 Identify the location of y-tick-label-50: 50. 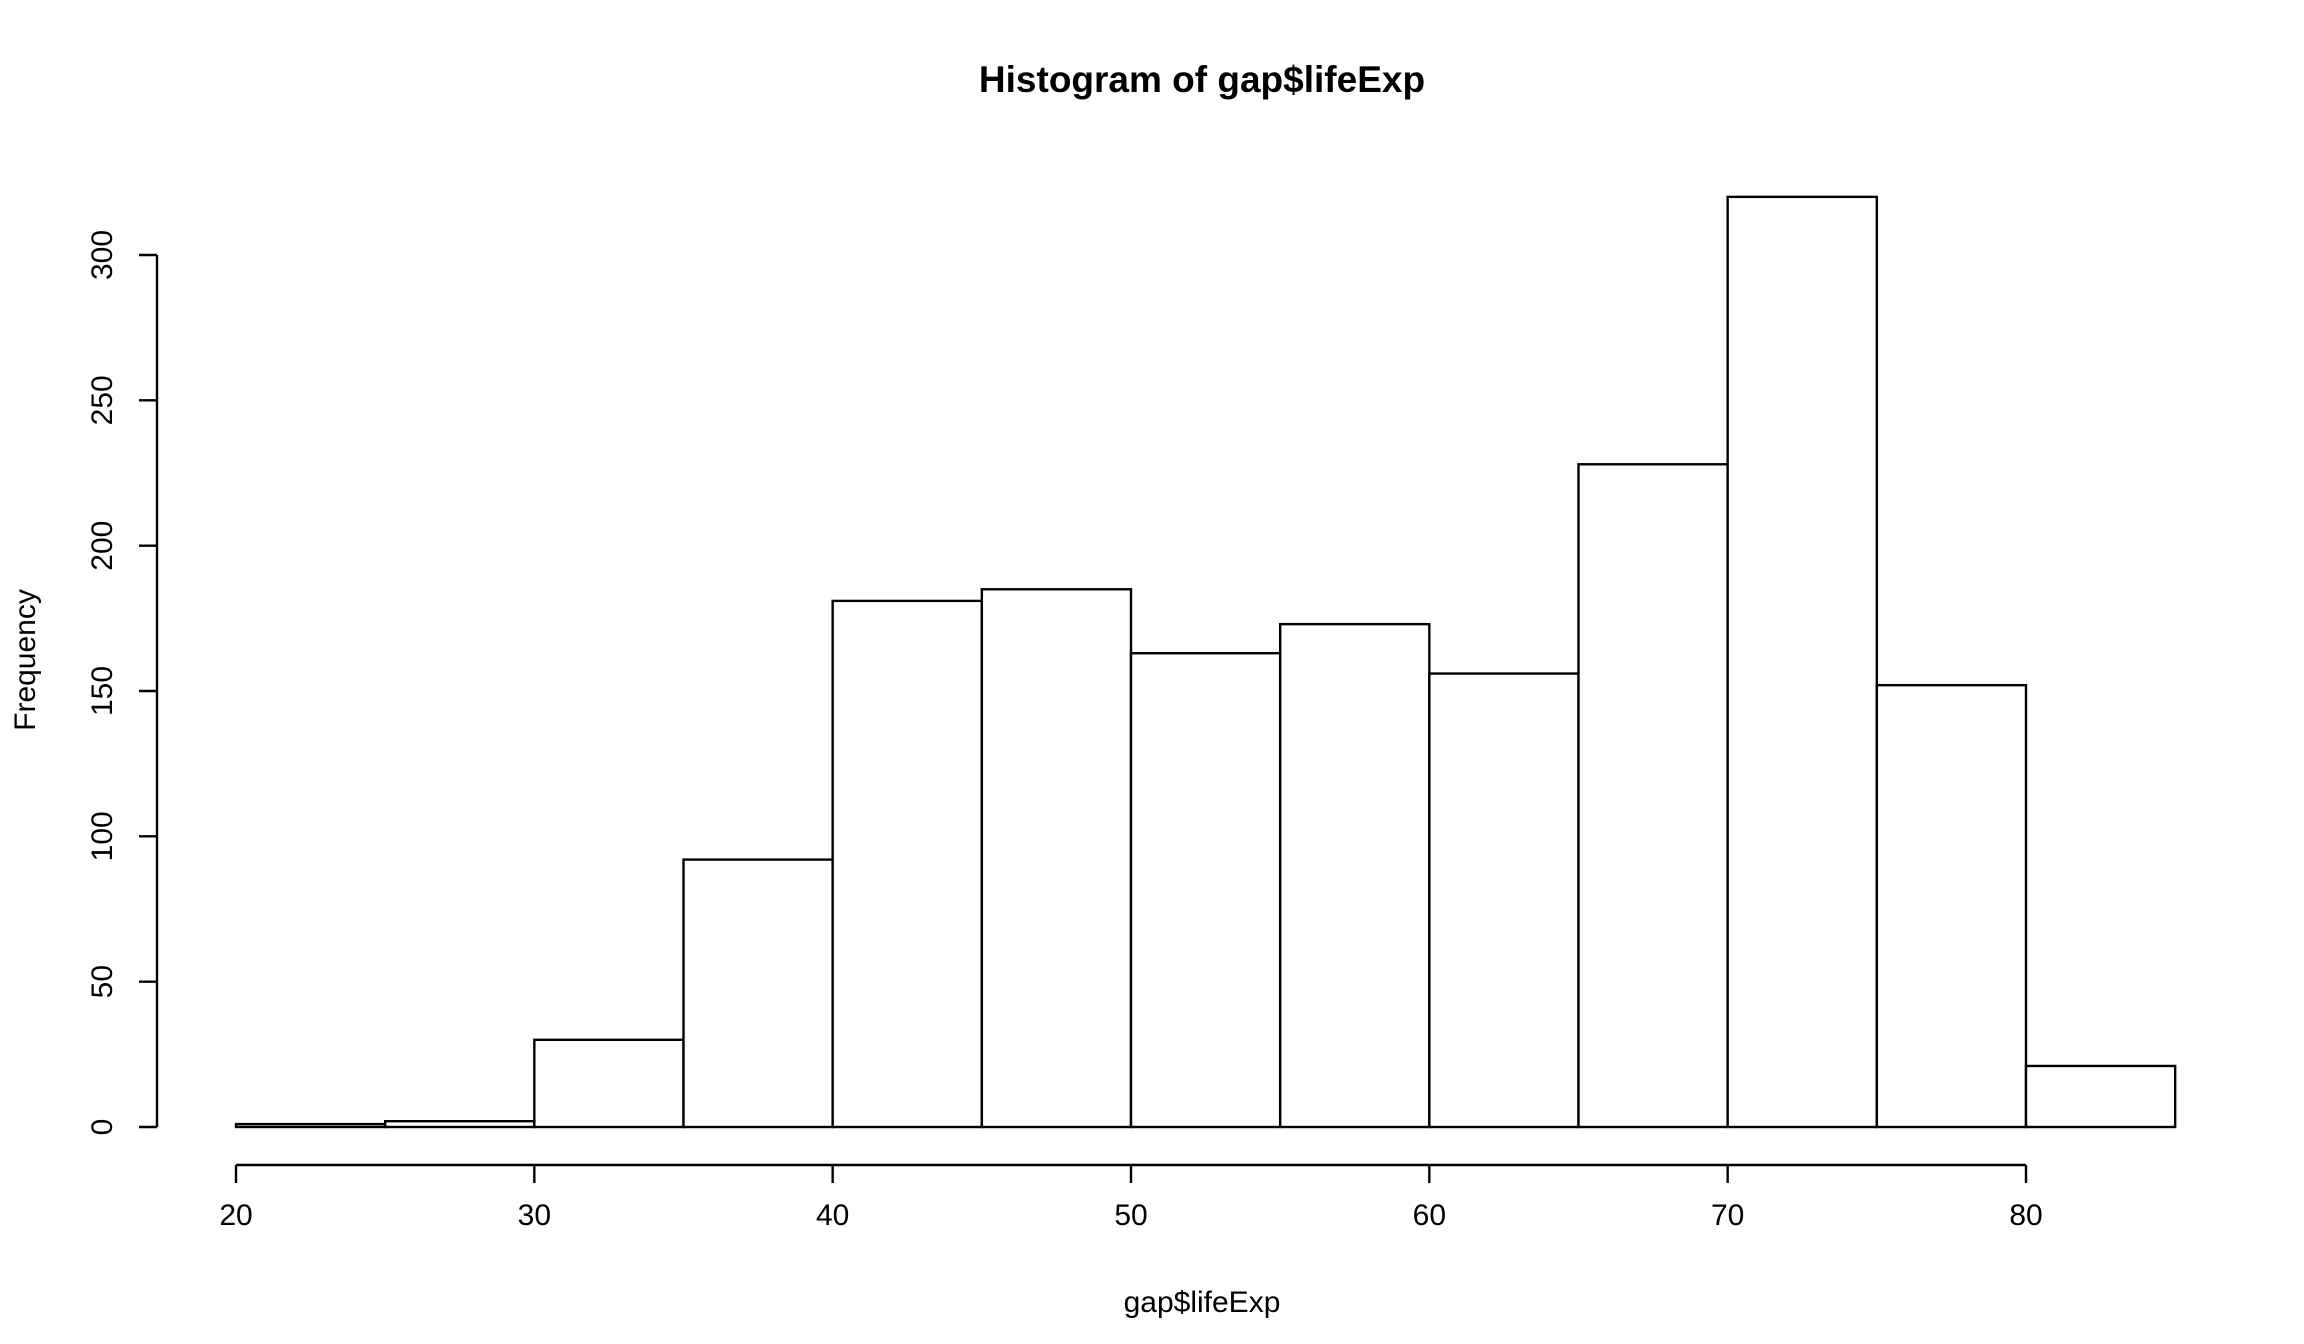
(102, 981).